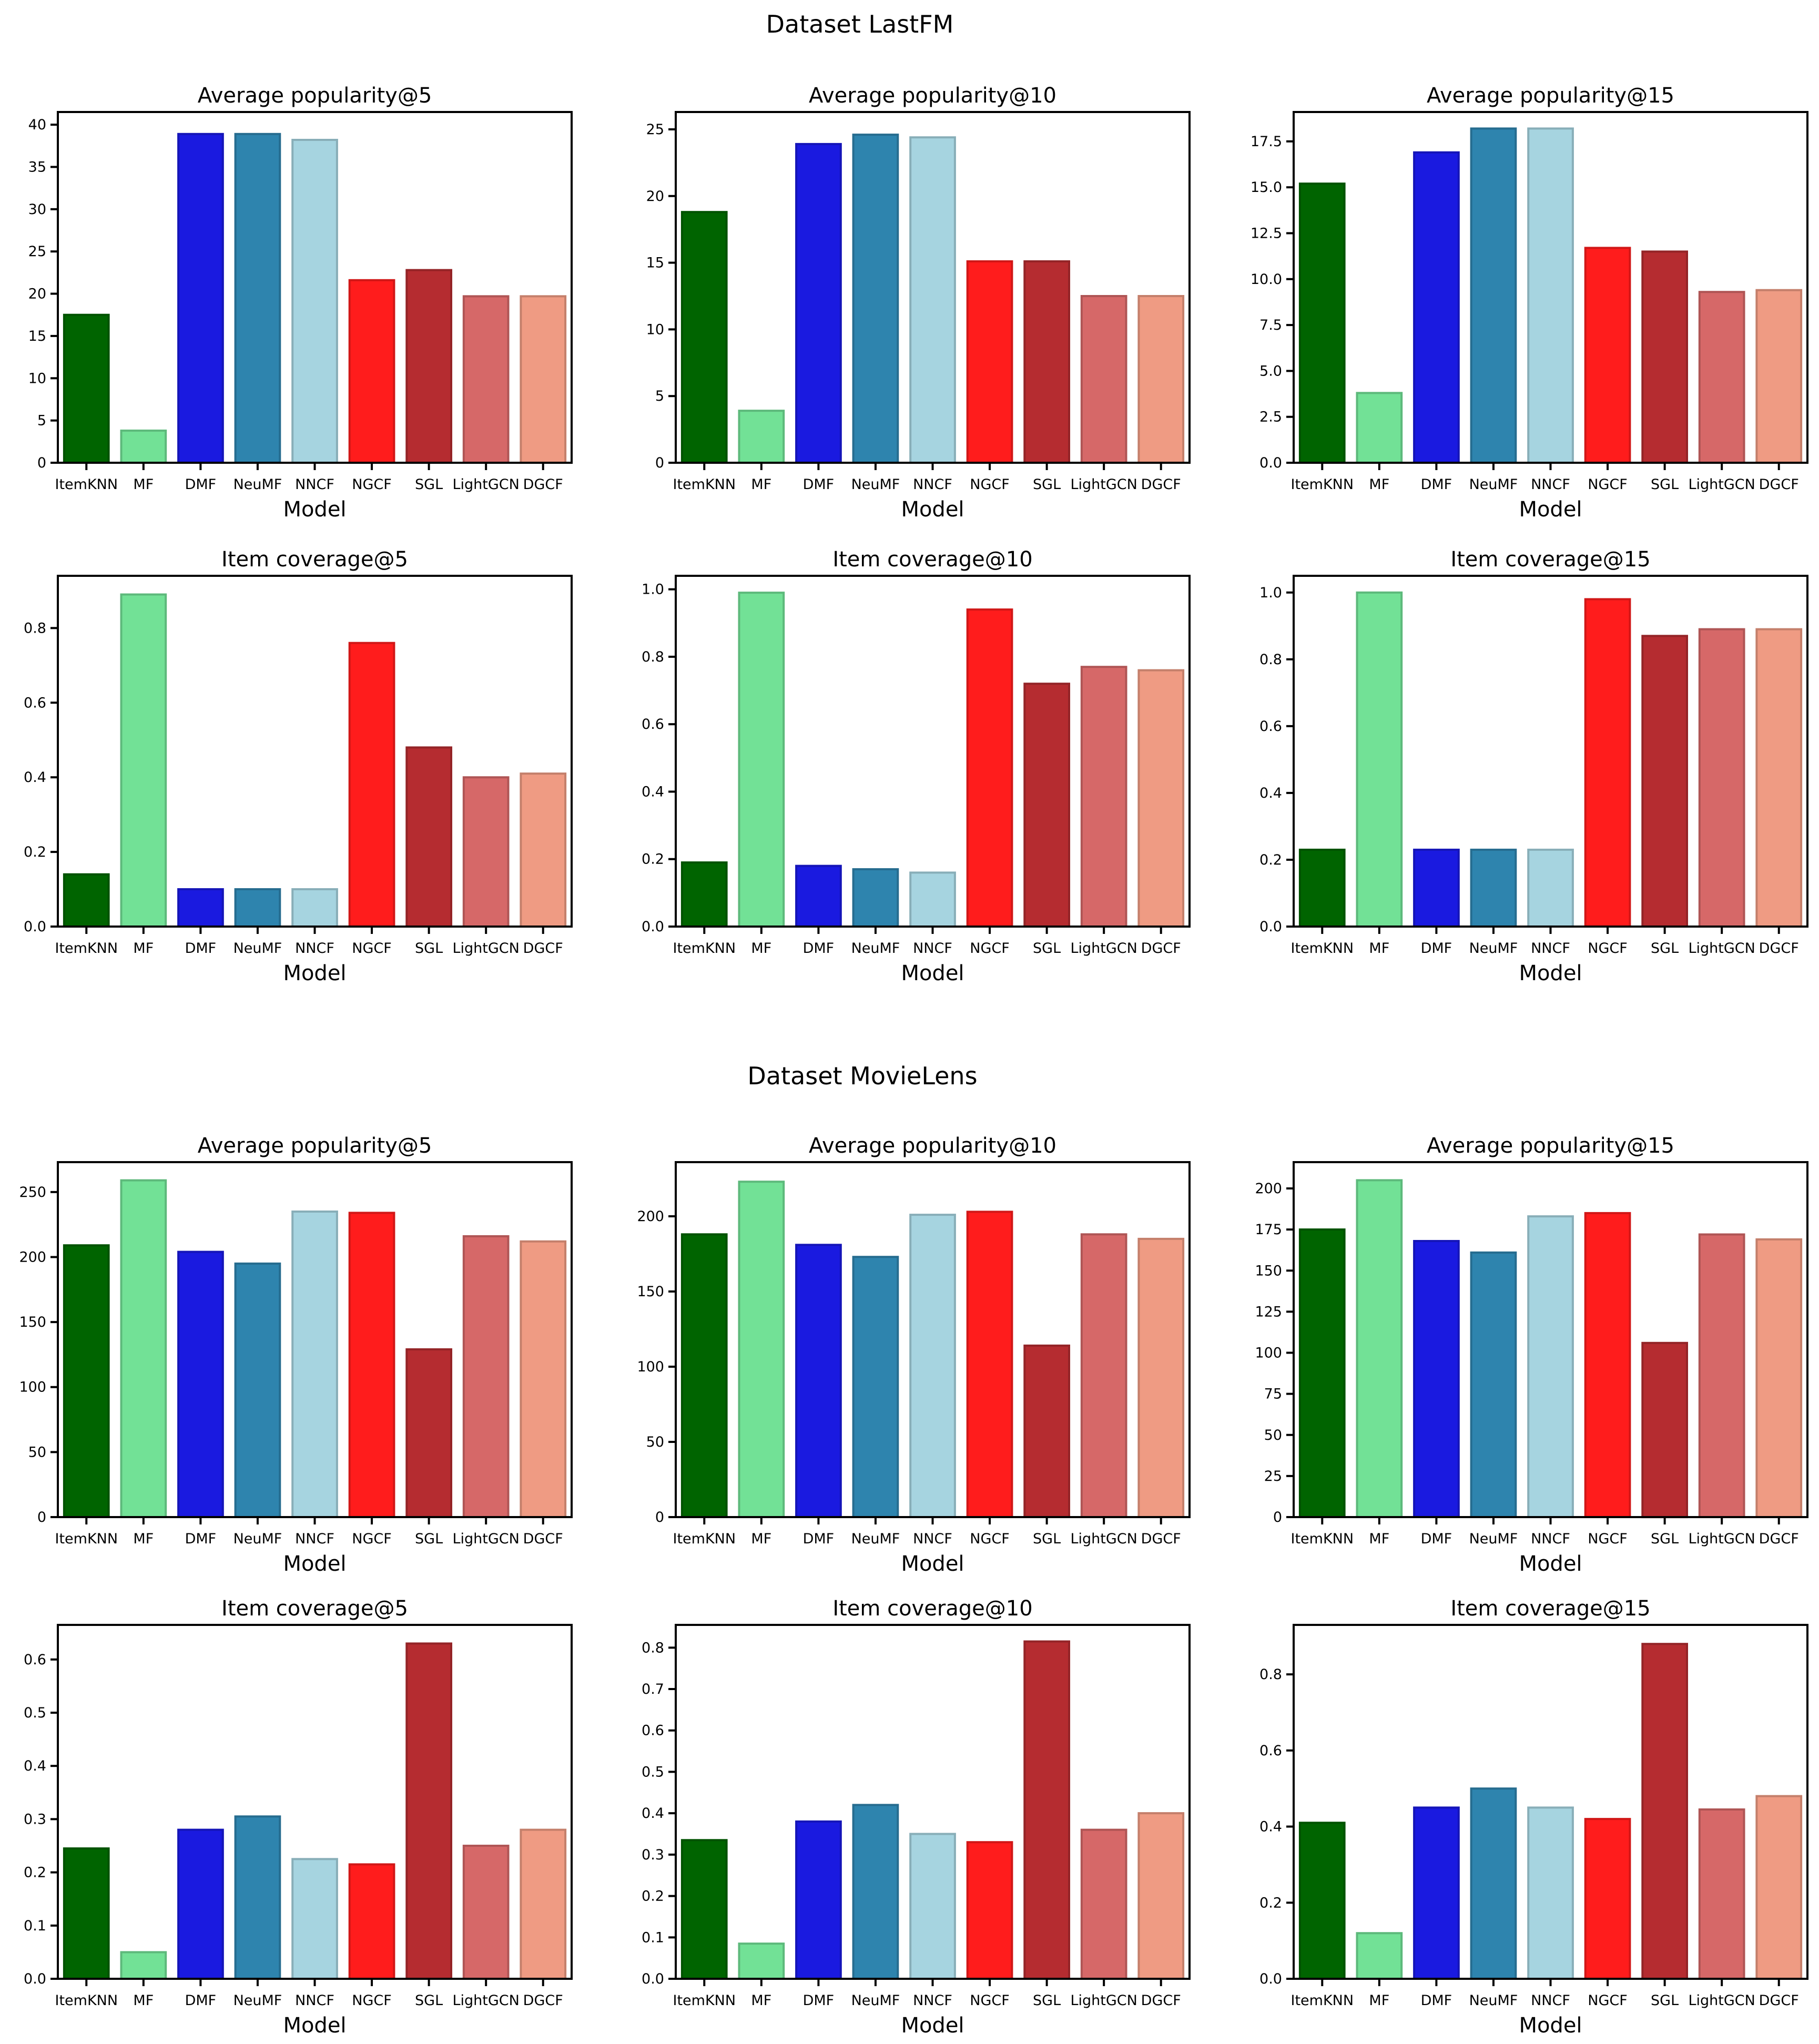  I want to click on y-tick-label: 0.5, so click(35, 1713).